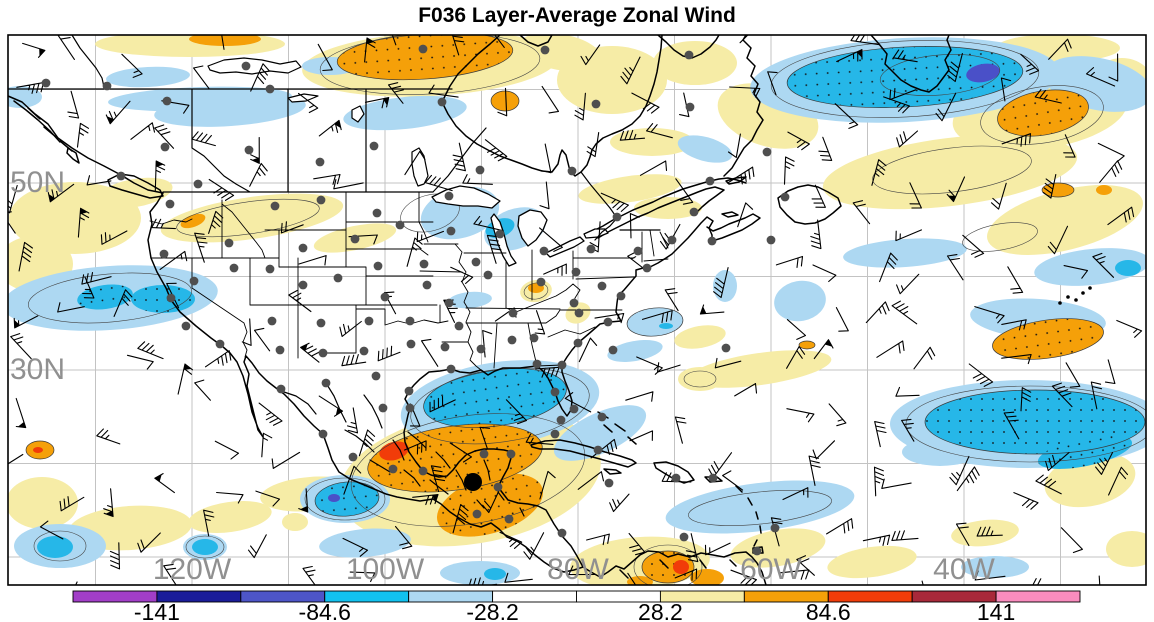 The width and height of the screenshot is (1154, 622). What do you see at coordinates (425, 57) in the screenshot?
I see `stipple-overlay` at bounding box center [425, 57].